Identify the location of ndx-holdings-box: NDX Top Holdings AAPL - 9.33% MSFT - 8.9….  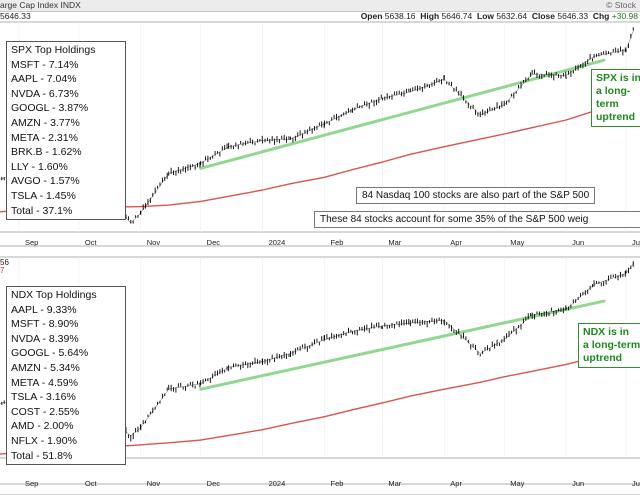
(66, 376).